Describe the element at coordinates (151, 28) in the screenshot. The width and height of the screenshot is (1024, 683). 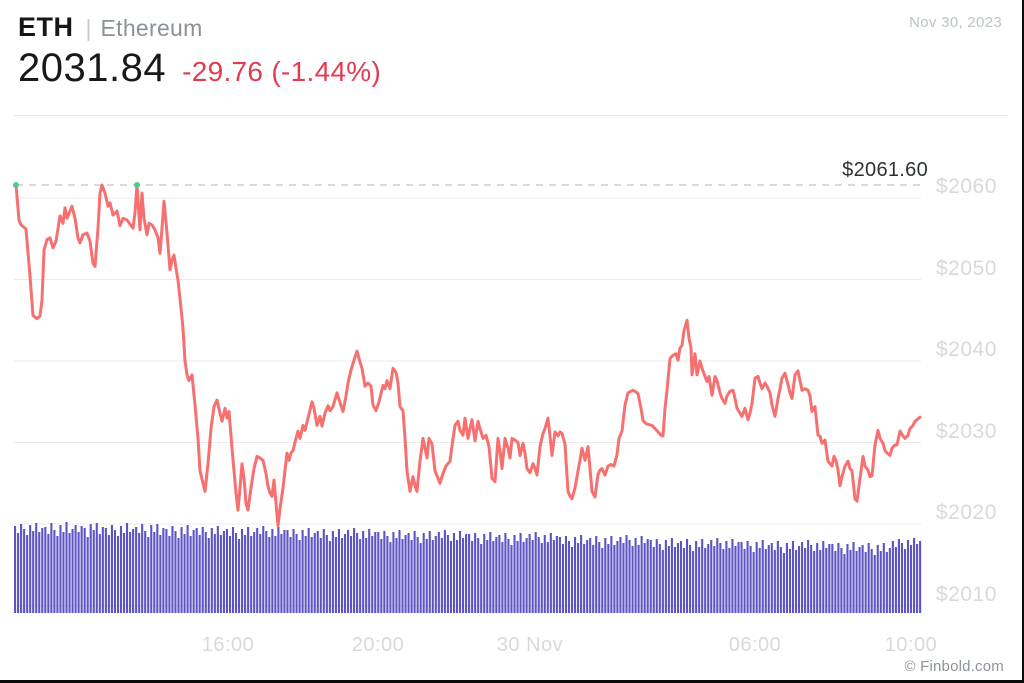
I see `coin-name: Ethereum` at that location.